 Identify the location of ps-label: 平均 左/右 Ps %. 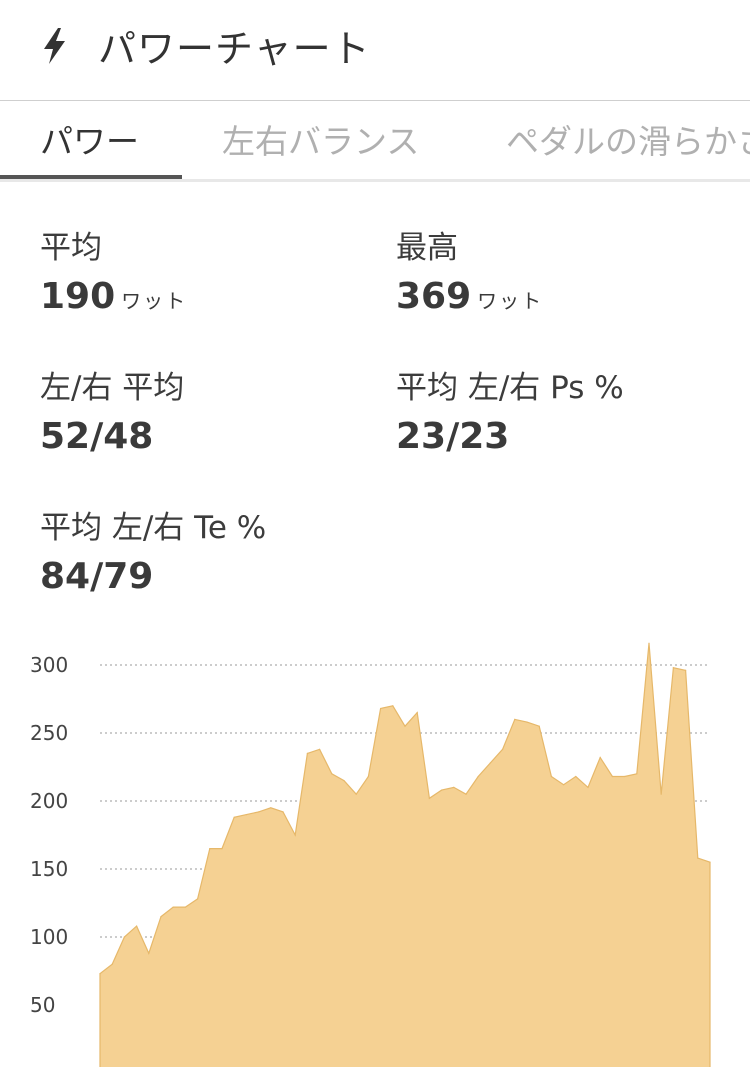
(510, 388).